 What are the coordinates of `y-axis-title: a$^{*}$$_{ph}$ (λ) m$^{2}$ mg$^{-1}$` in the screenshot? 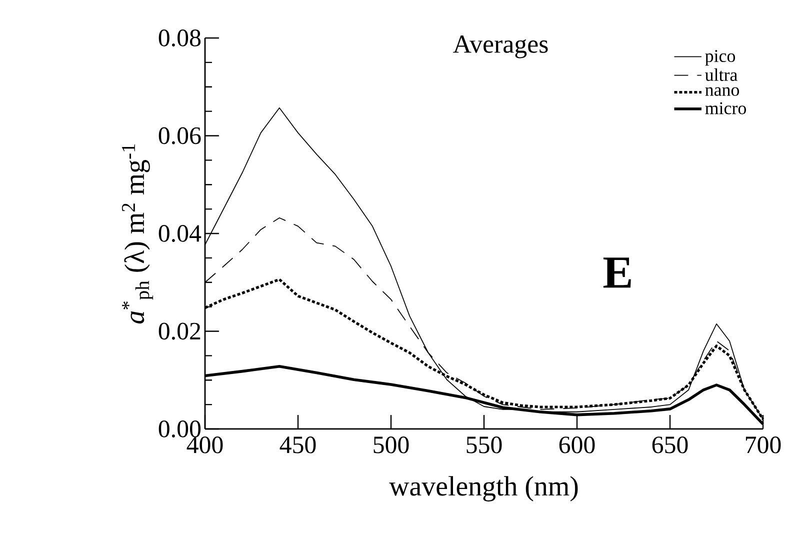 It's located at (138, 234).